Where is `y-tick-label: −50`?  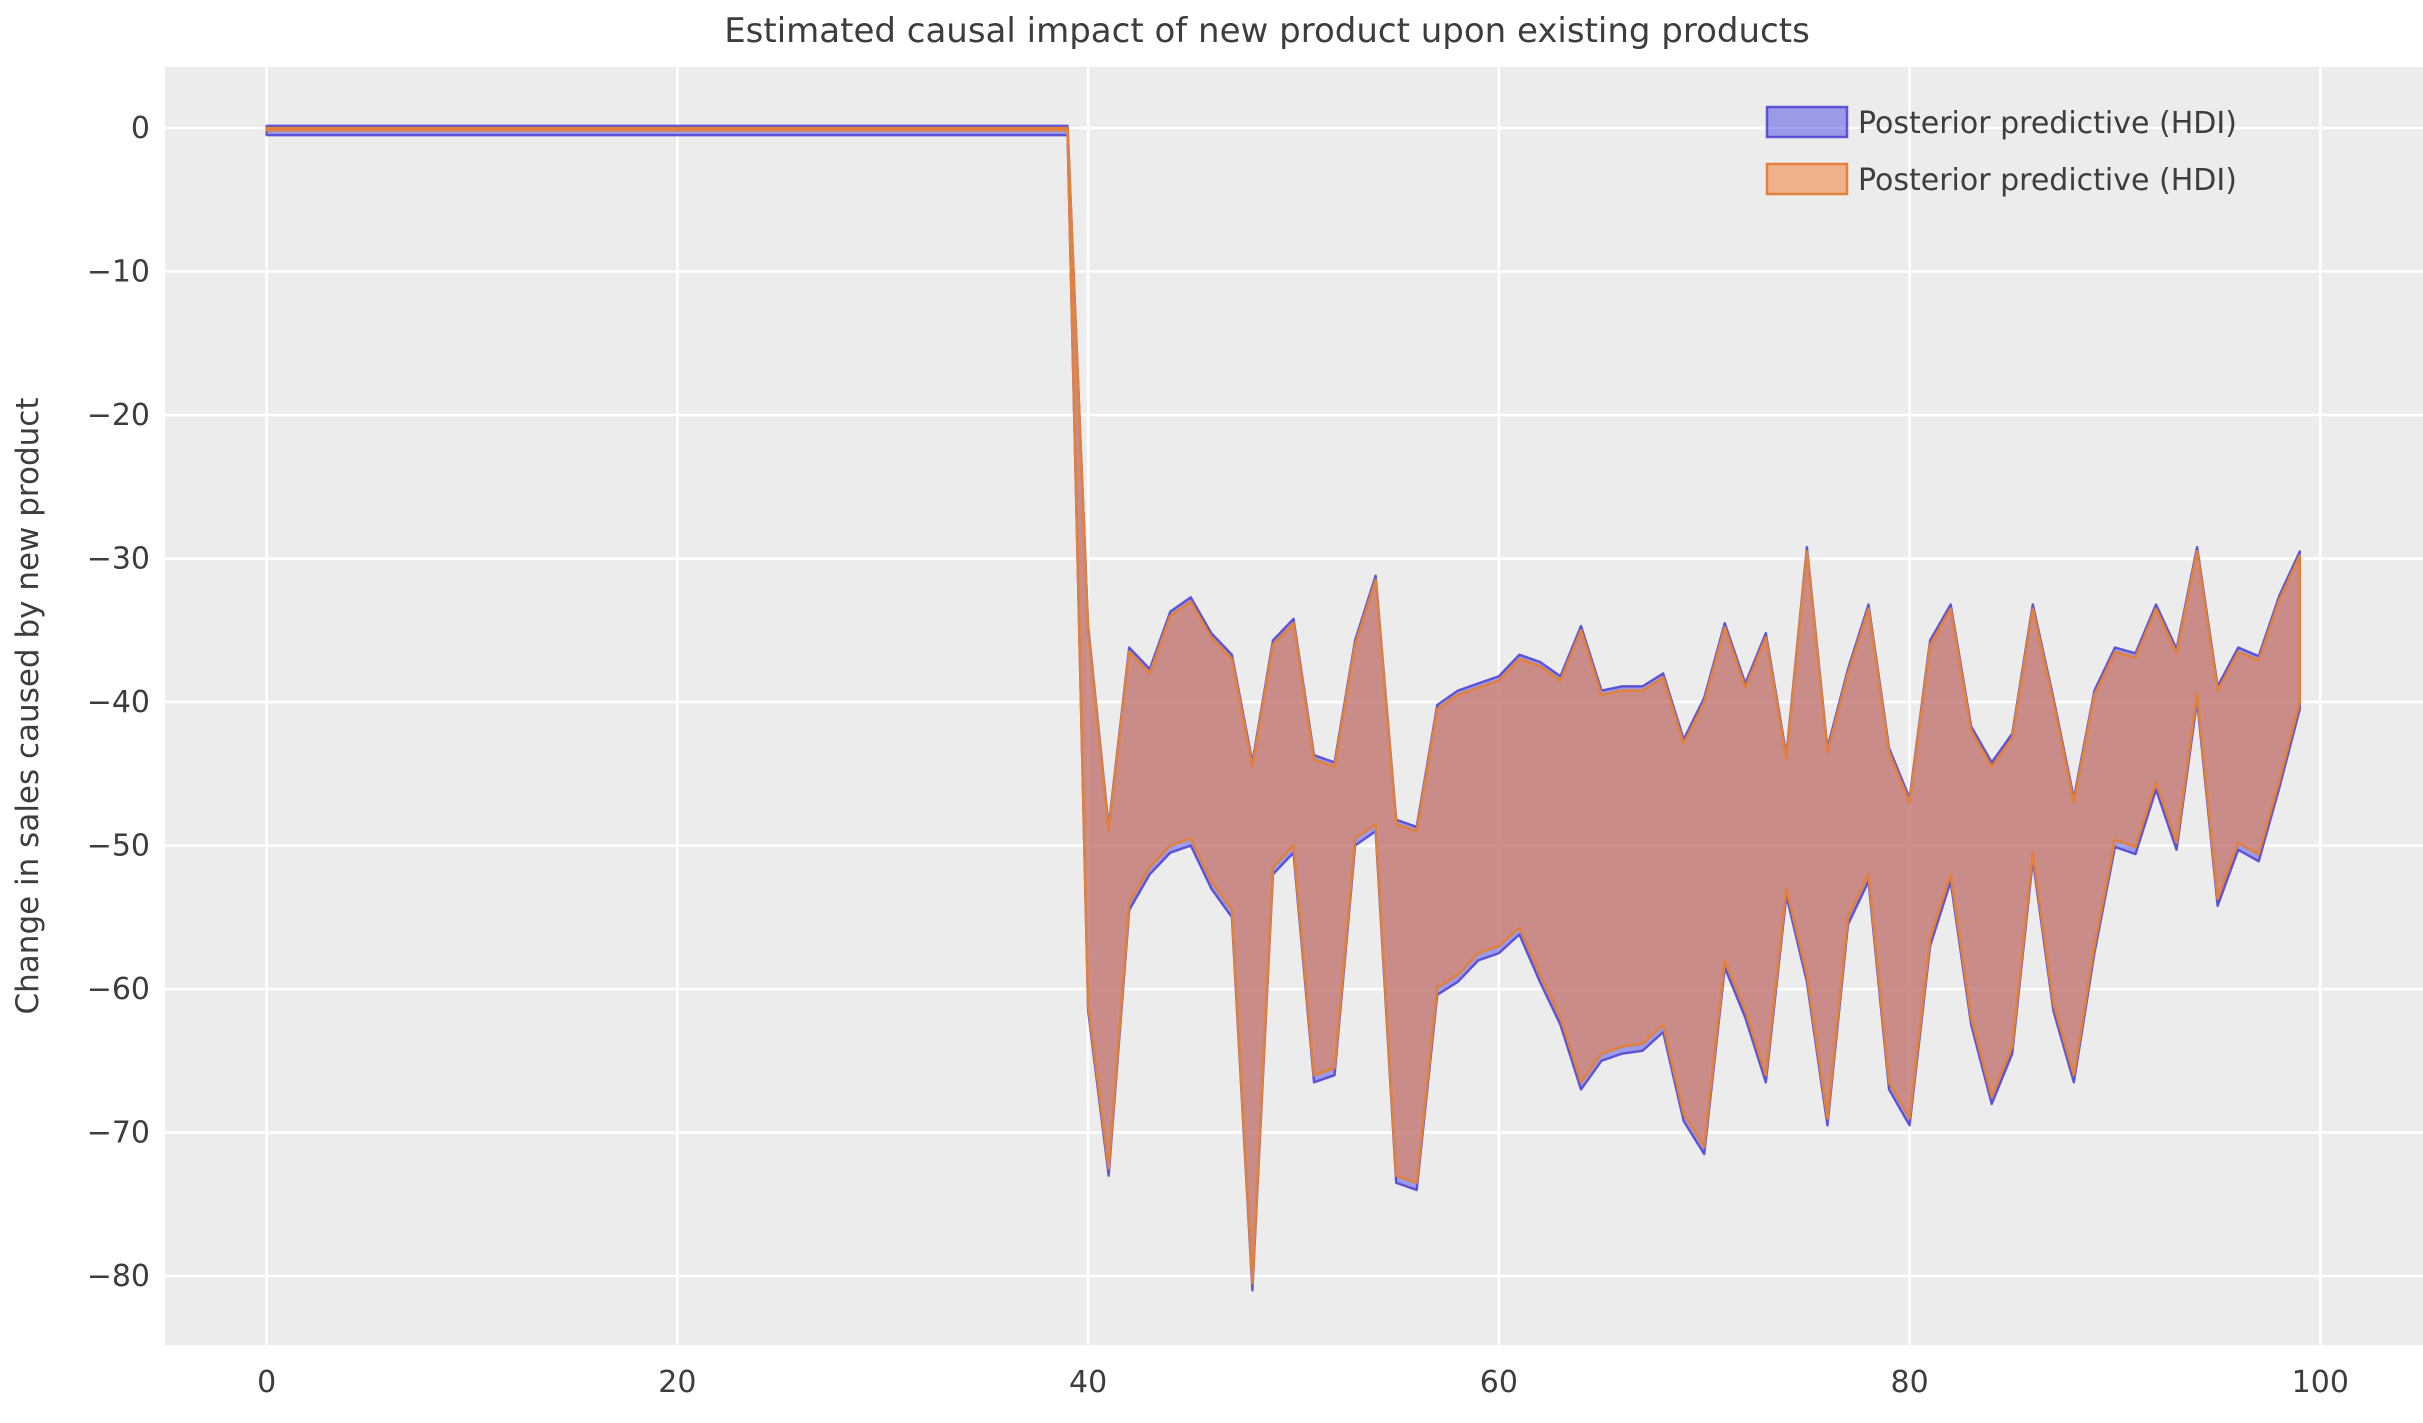
y-tick-label: −50 is located at coordinates (118, 846).